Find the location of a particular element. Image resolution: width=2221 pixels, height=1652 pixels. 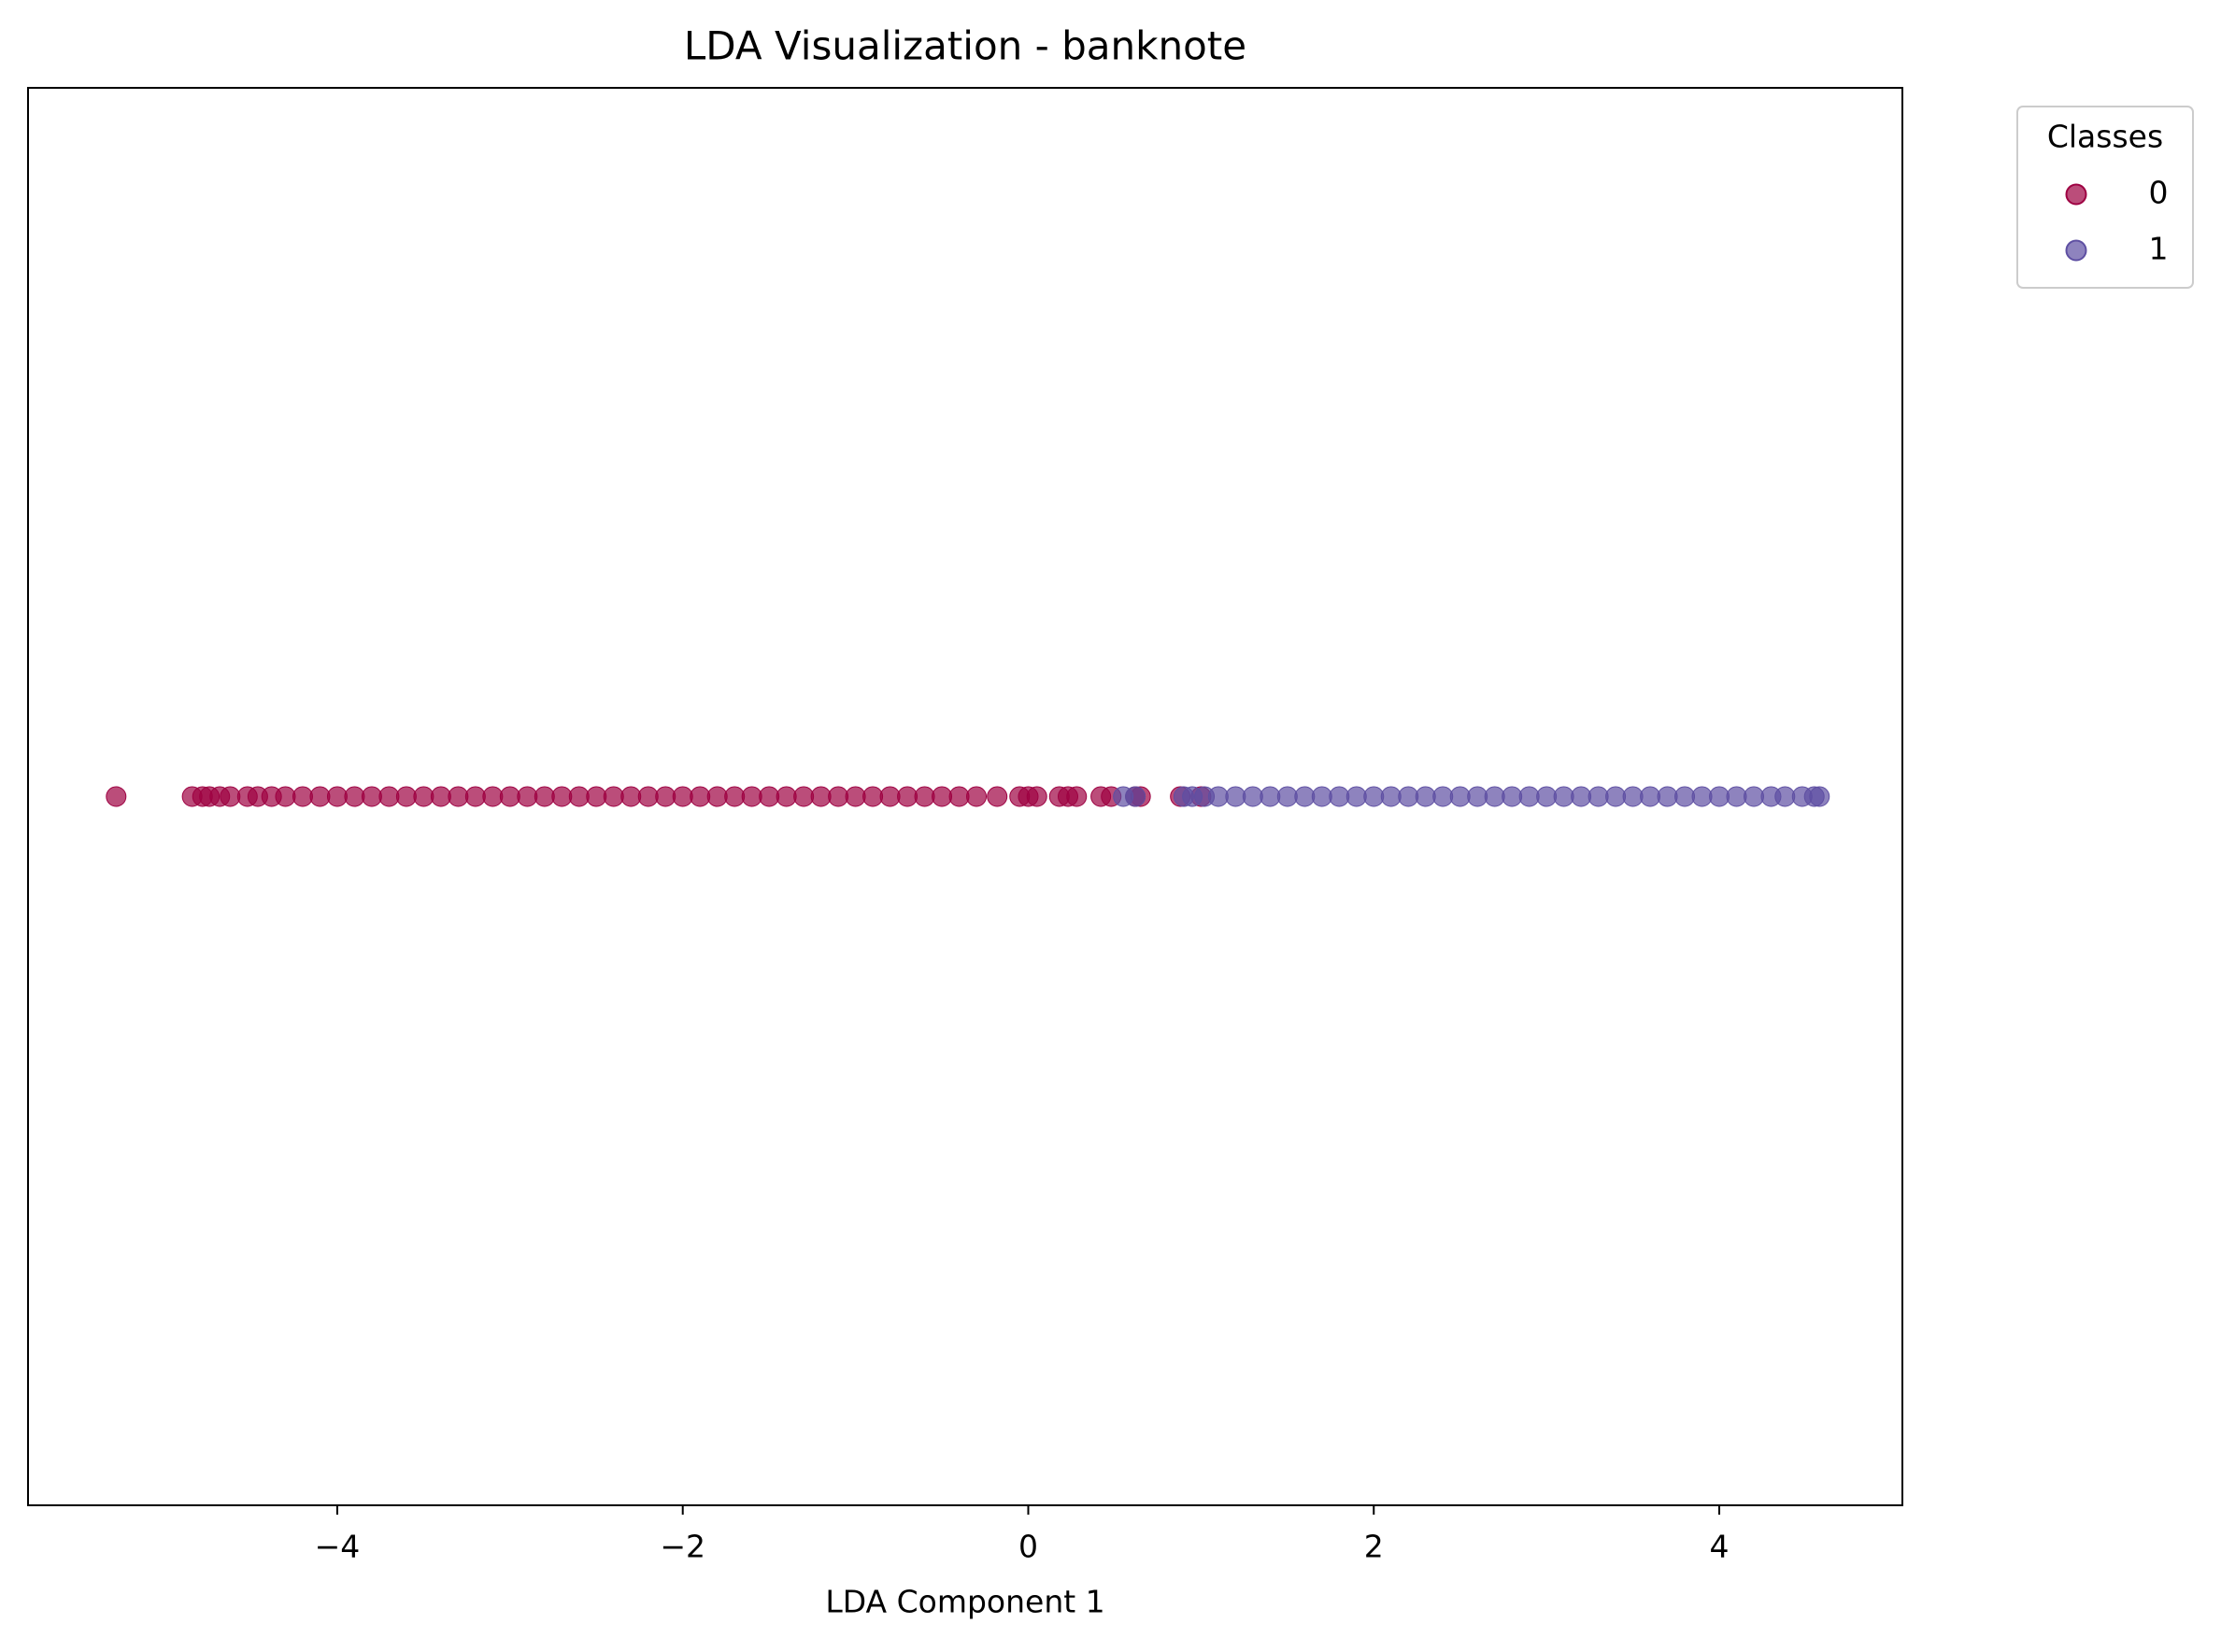

chart-title: LDA Visualization - banknote is located at coordinates (965, 46).